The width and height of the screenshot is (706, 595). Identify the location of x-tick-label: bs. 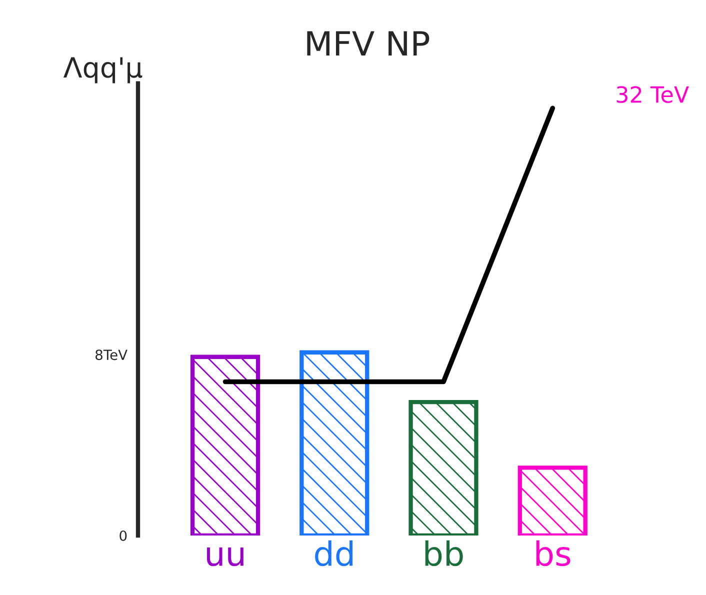
(553, 553).